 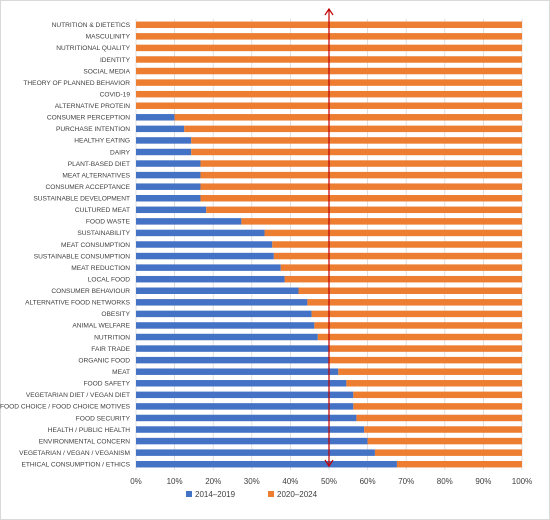 What do you see at coordinates (65, 407) in the screenshot?
I see `category-label: FOOD CHOICE / FOOD CHOICE MOTIVES` at bounding box center [65, 407].